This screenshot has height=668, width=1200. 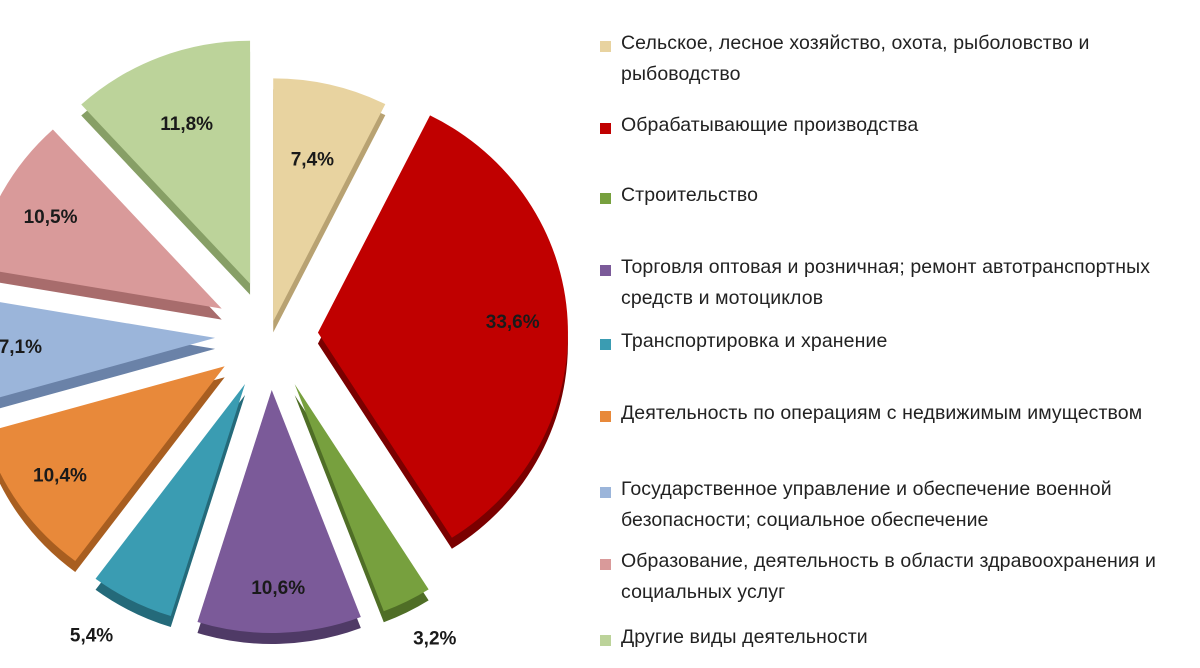 What do you see at coordinates (605, 564) in the screenshot?
I see `legend-swatch-education-health` at bounding box center [605, 564].